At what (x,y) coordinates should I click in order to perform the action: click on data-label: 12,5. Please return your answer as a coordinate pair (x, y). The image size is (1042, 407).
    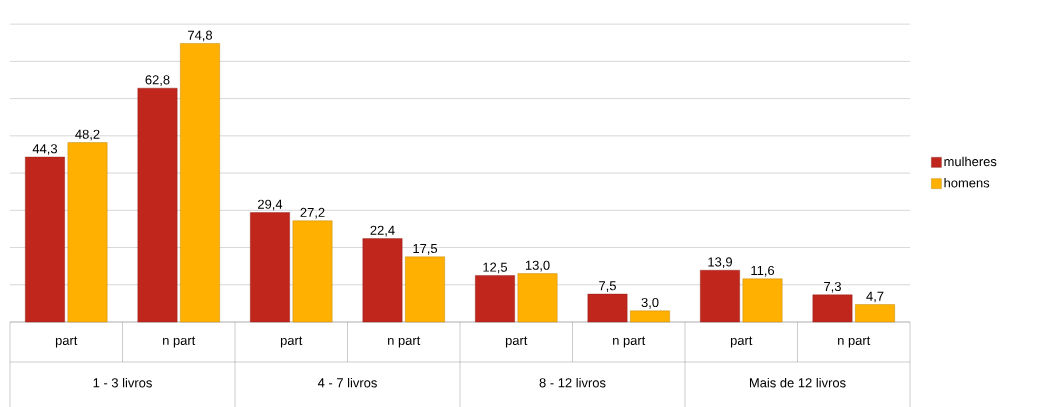
    Looking at the image, I should click on (495, 268).